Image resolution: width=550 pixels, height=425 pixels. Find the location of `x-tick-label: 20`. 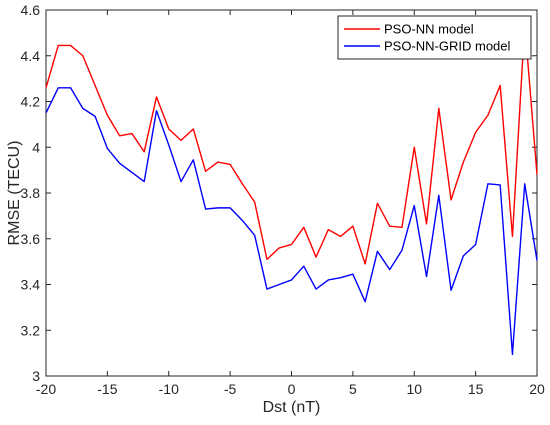

x-tick-label: 20 is located at coordinates (537, 389).